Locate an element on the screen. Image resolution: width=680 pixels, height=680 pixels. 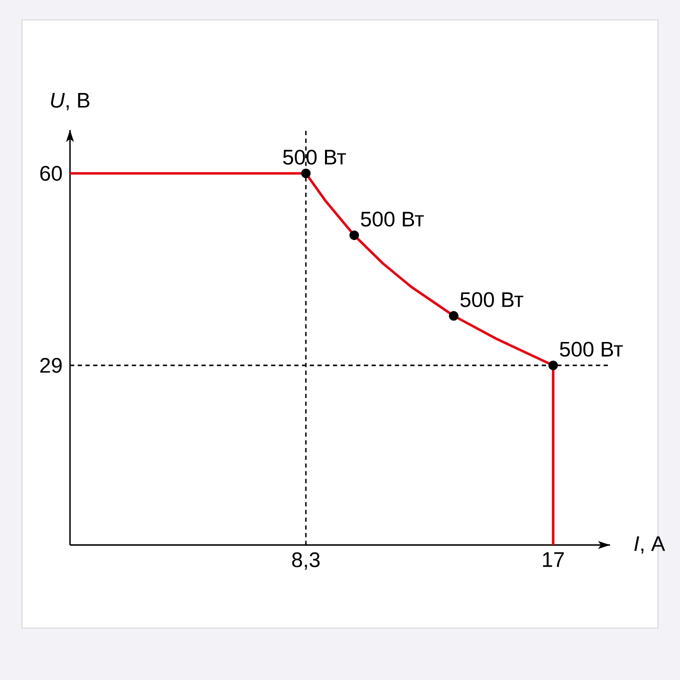
x-axis-title: I, А is located at coordinates (650, 545).